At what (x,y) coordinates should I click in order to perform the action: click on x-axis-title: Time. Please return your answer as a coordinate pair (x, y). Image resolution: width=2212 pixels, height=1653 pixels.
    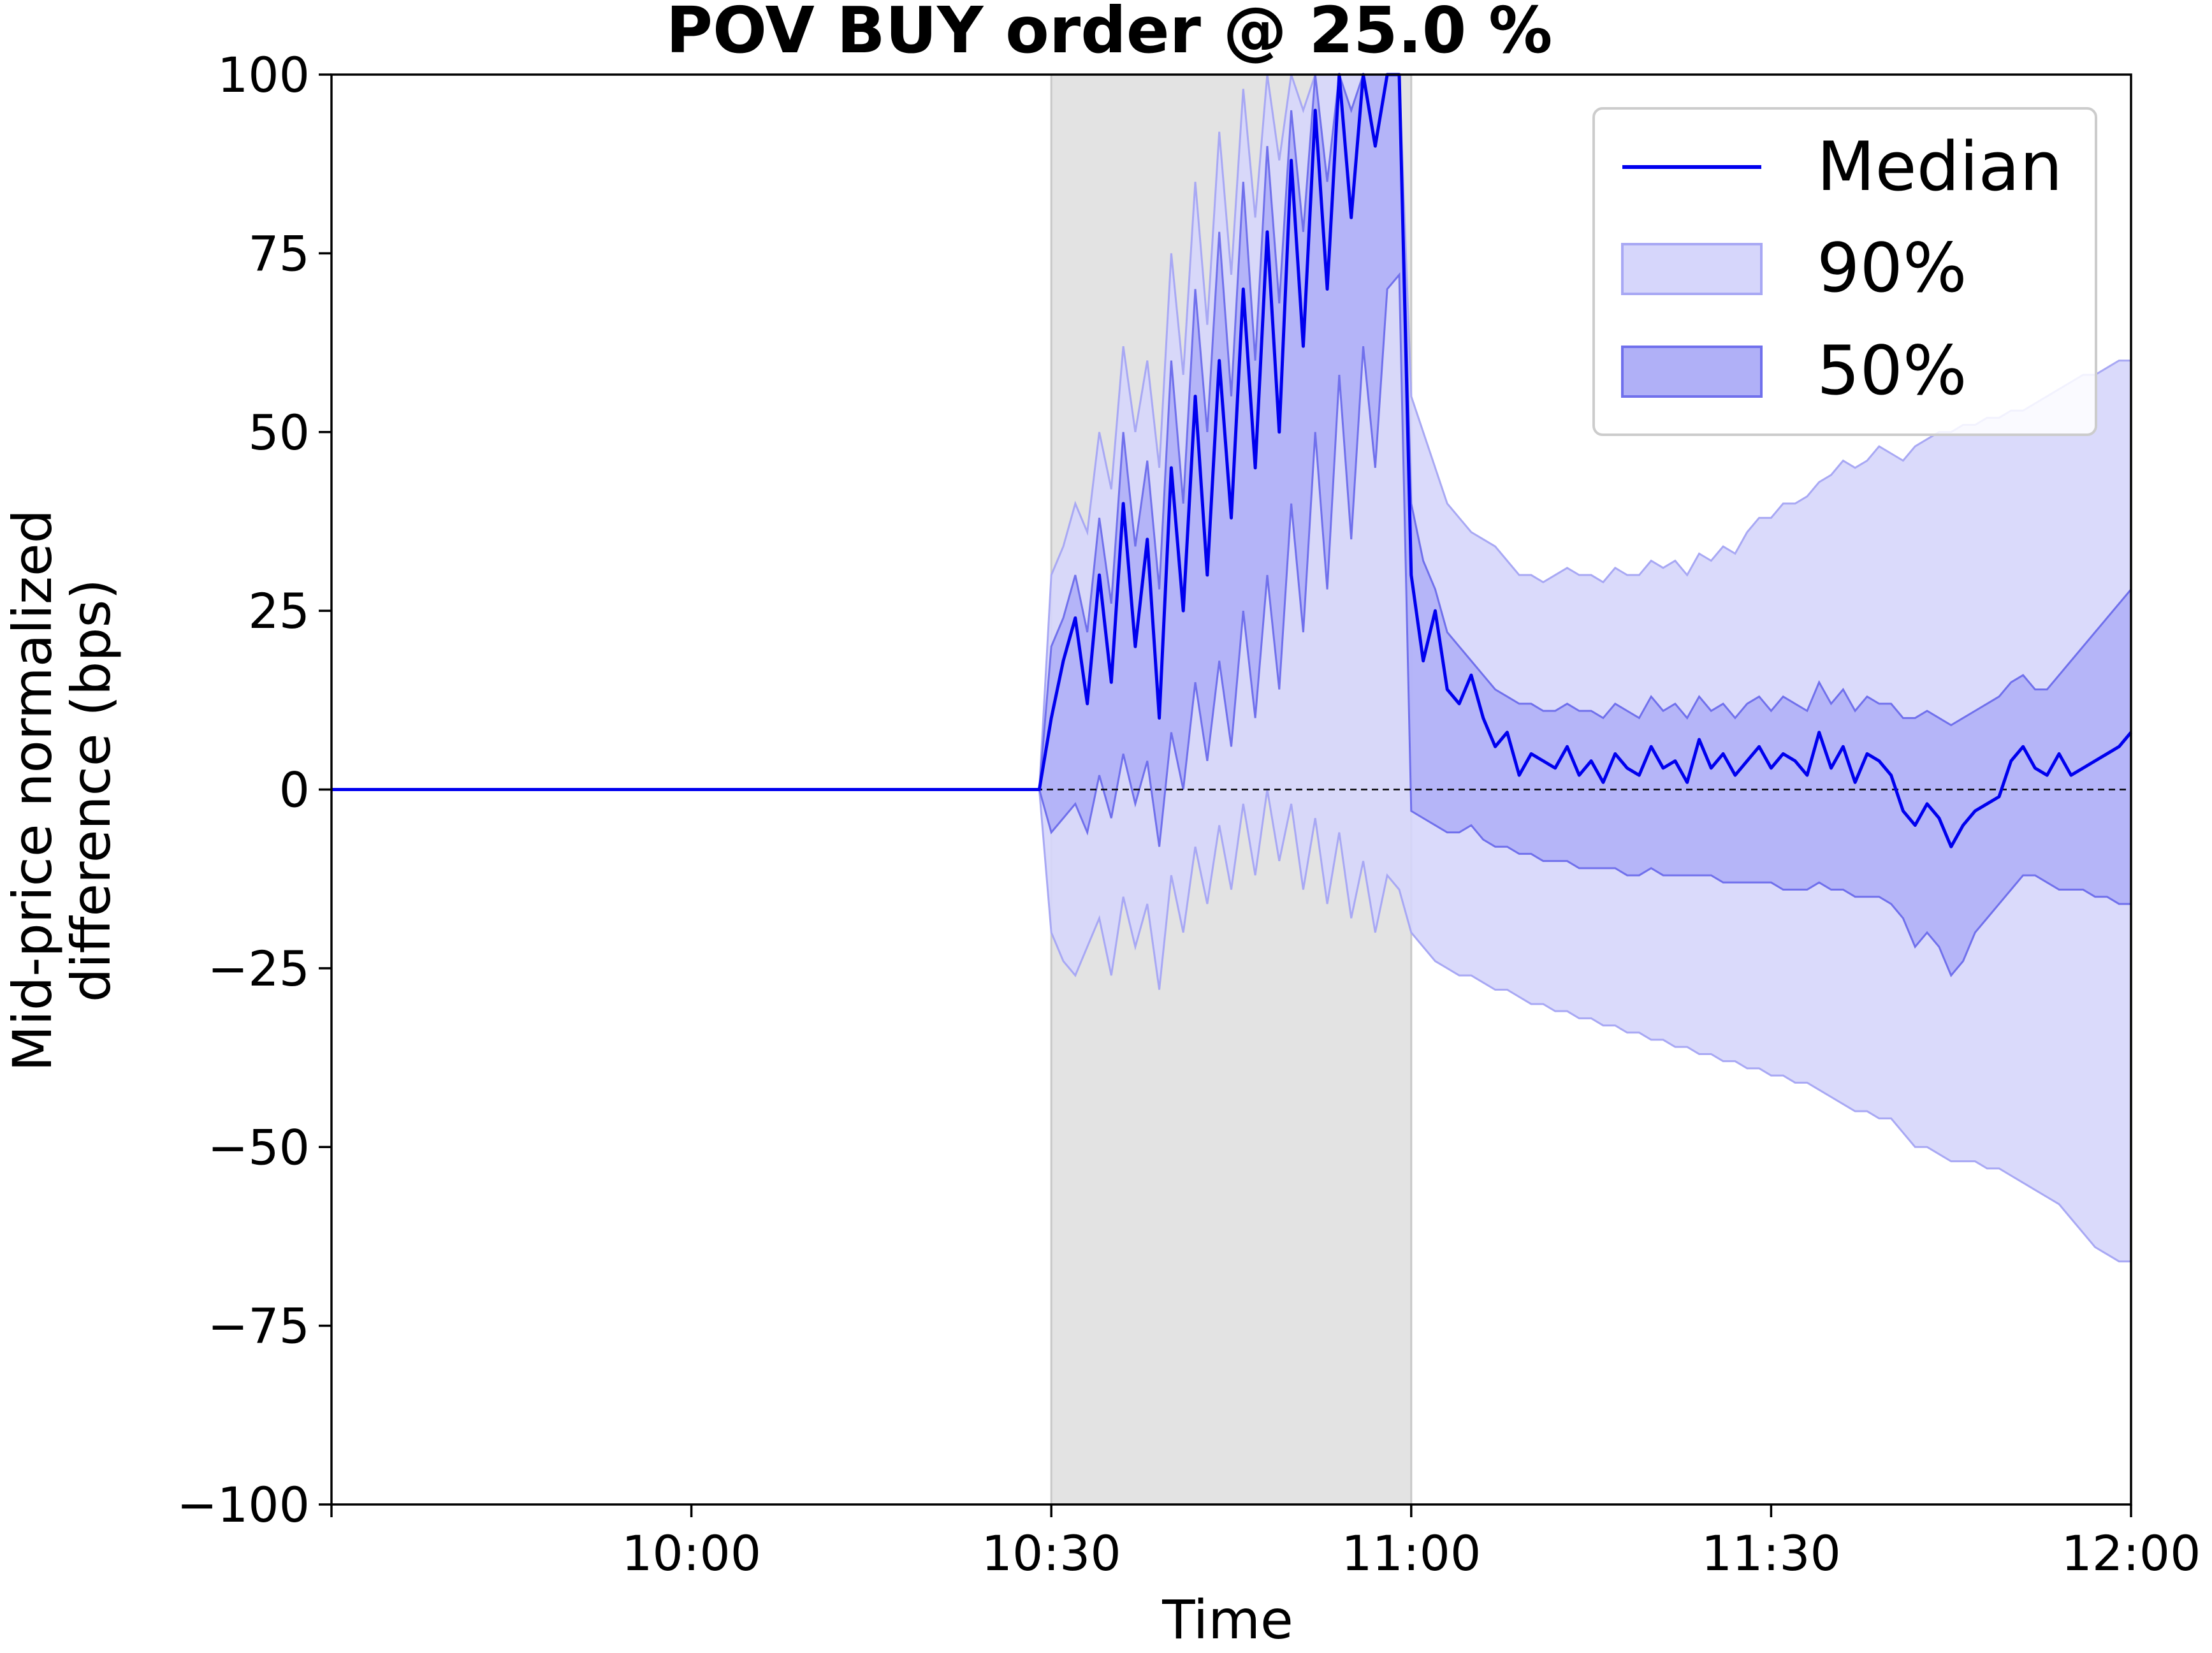
    Looking at the image, I should click on (1227, 1620).